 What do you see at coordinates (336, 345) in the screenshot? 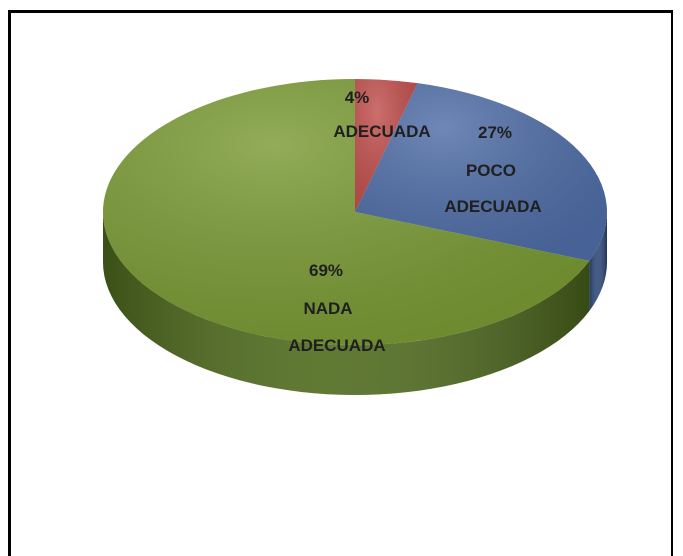
I see `label-nada-line2: ADECUADA` at bounding box center [336, 345].